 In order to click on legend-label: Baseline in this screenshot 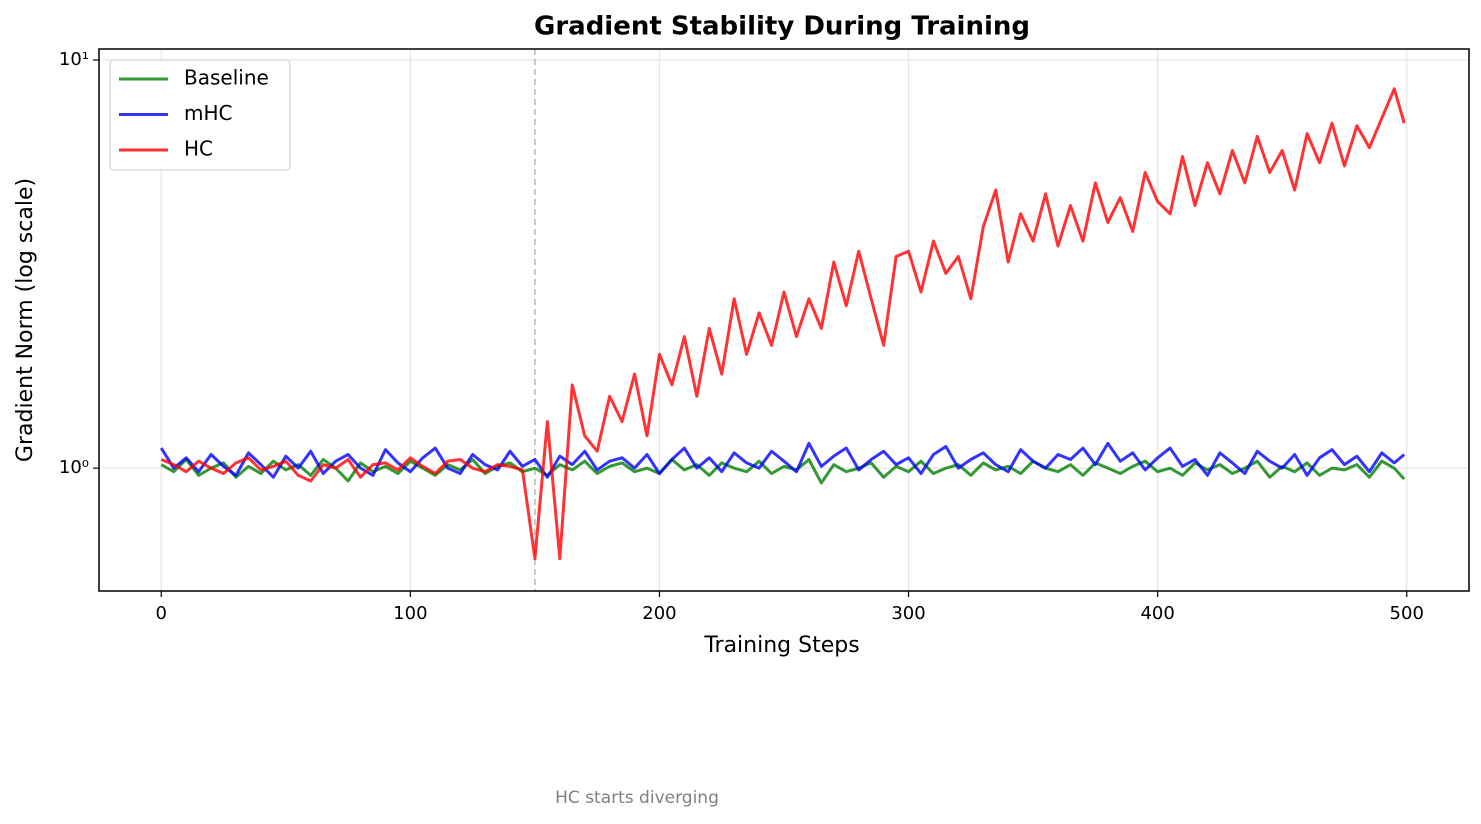, I will do `click(226, 78)`.